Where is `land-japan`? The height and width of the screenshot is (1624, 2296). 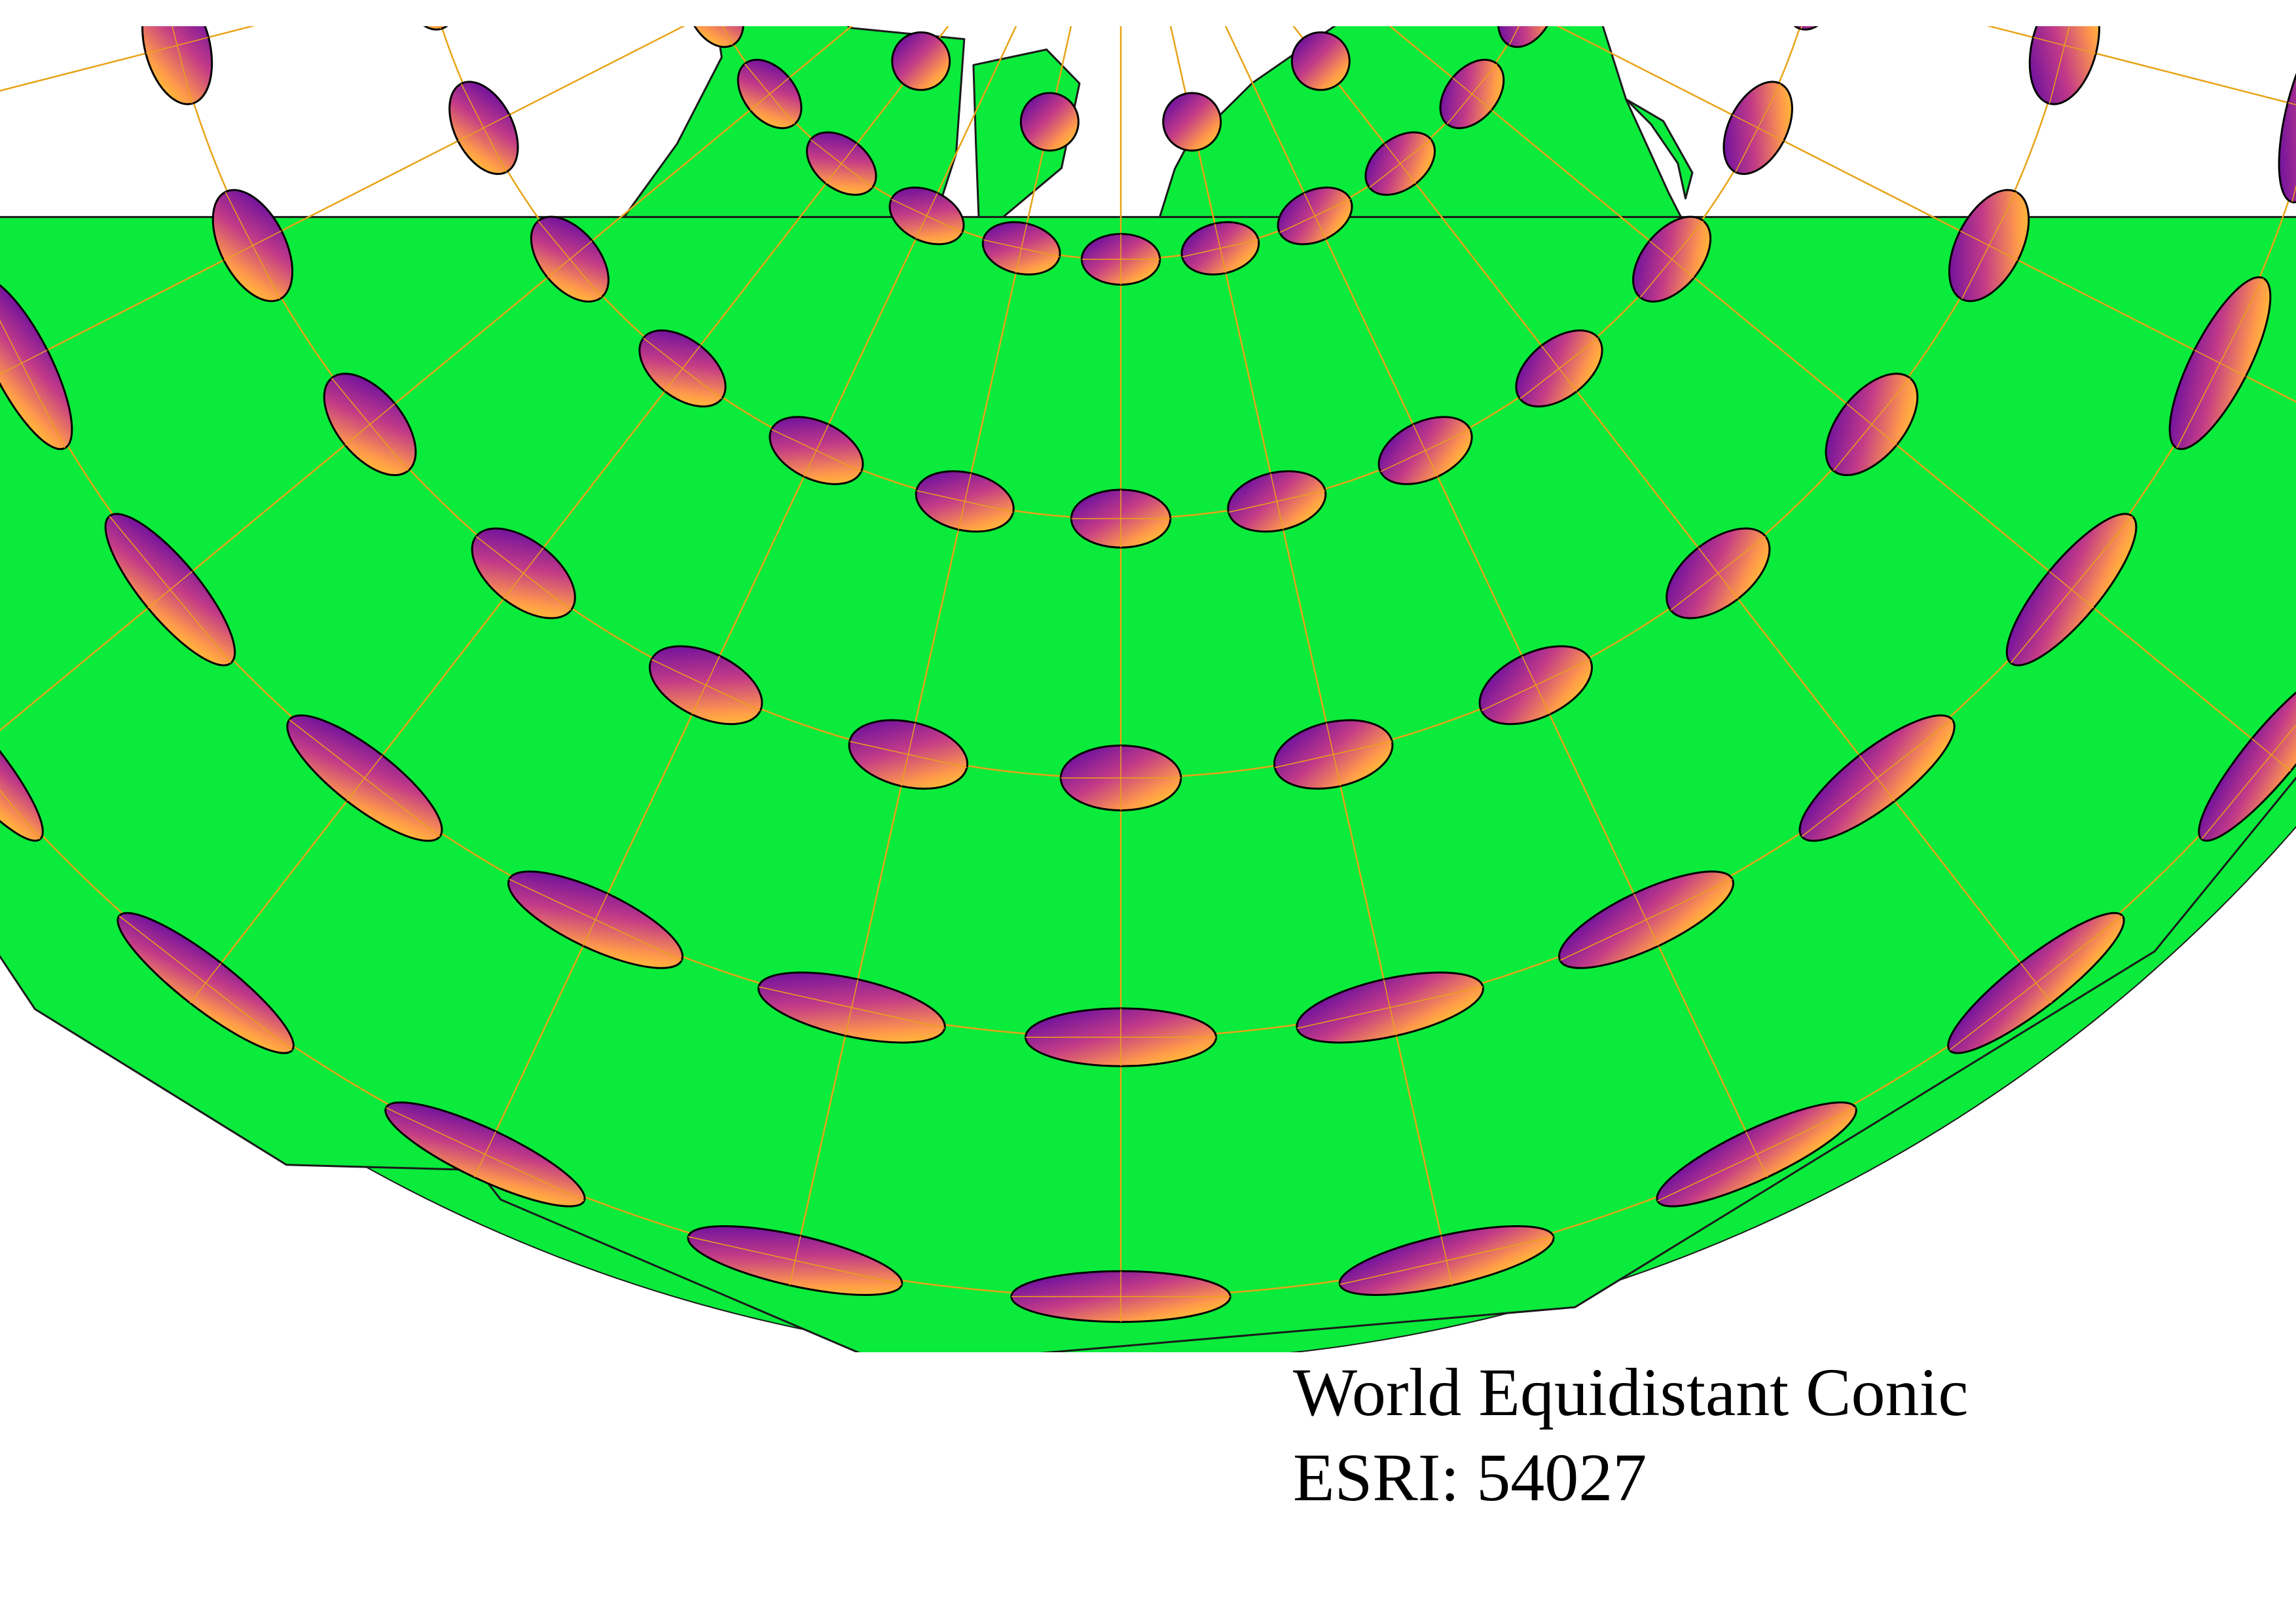
land-japan is located at coordinates (1659, 149).